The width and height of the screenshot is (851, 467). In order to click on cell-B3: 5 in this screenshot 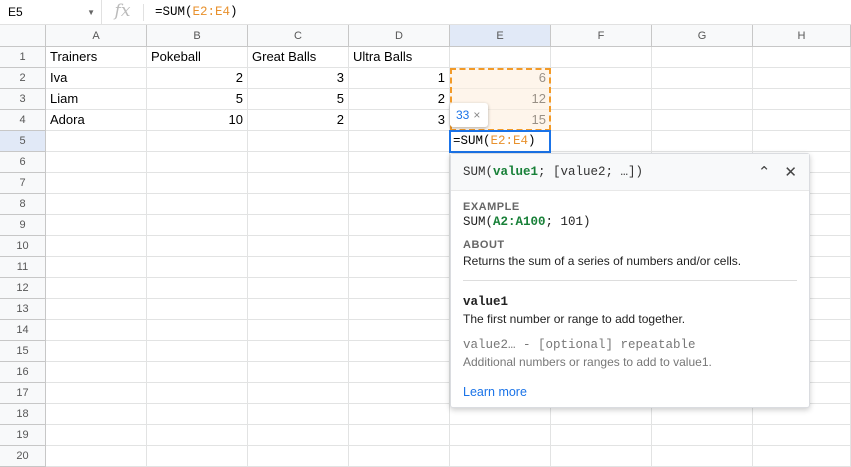, I will do `click(197, 99)`.